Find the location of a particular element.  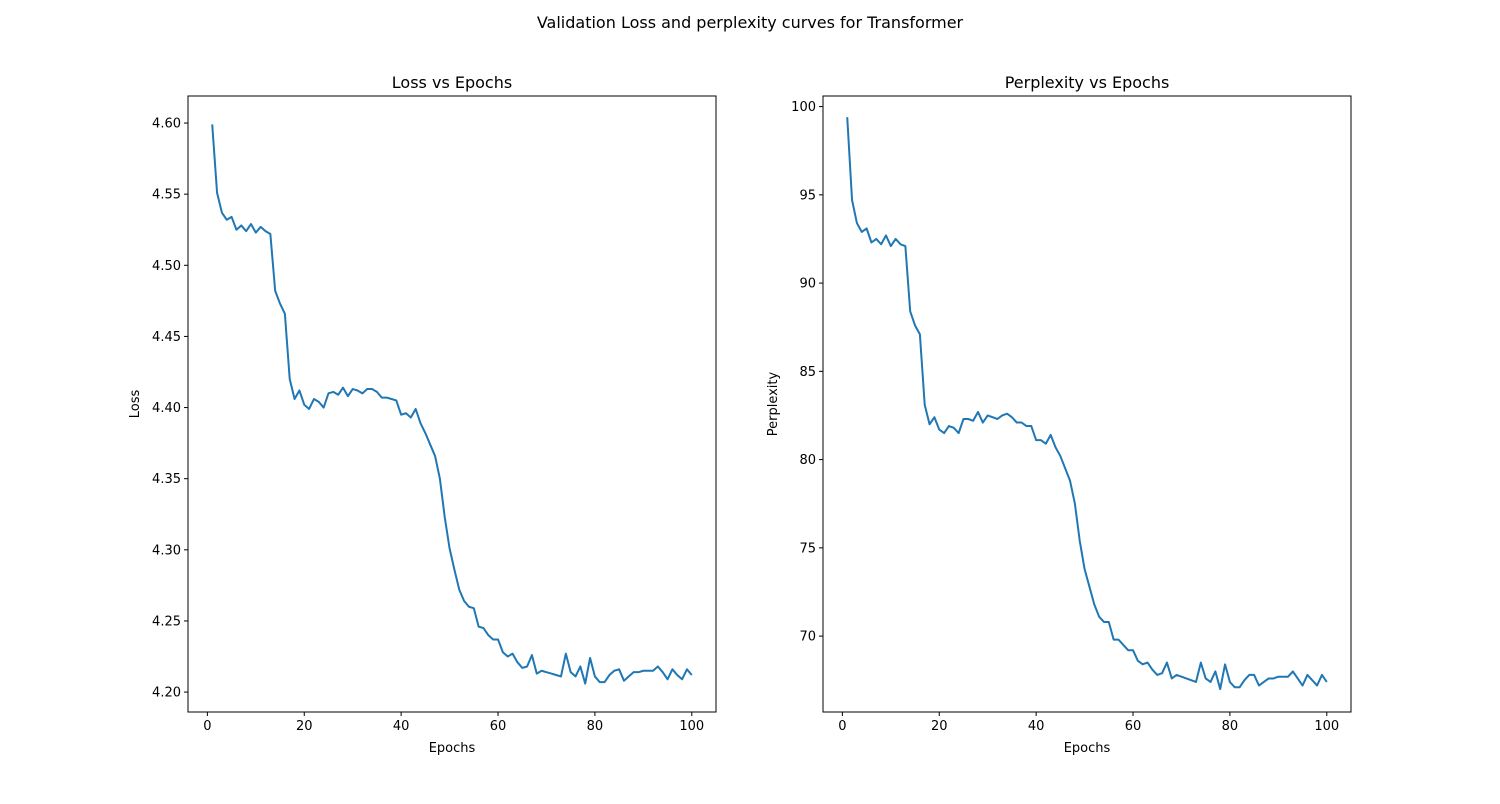

y-tick-label: 100 is located at coordinates (803, 107).